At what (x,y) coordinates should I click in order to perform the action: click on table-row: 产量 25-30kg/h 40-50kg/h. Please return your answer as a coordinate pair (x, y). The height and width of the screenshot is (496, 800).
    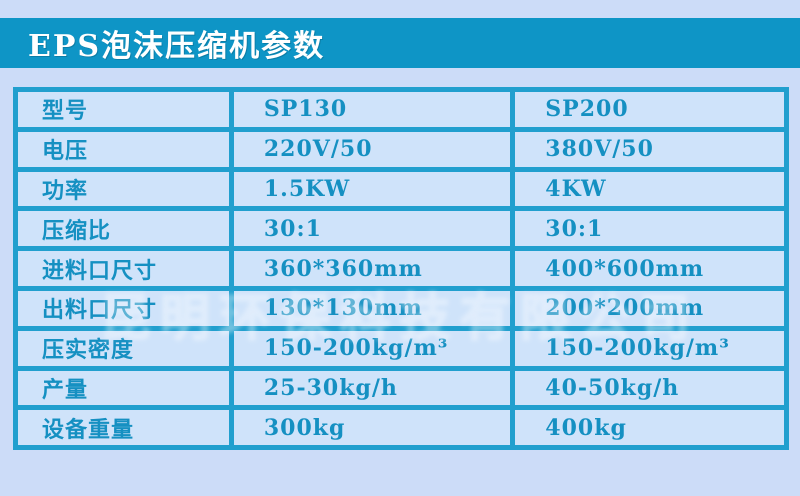
    Looking at the image, I should click on (401, 388).